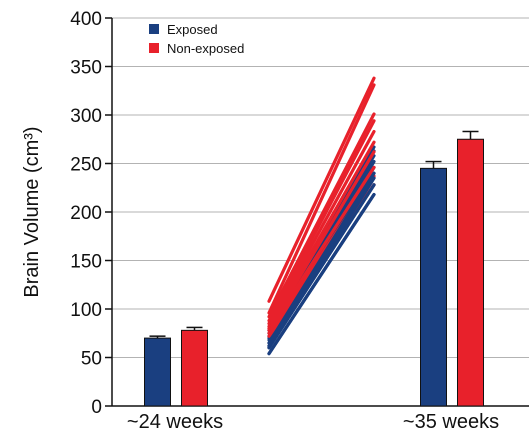  Describe the element at coordinates (86, 310) in the screenshot. I see `y-tick-label: 100` at that location.